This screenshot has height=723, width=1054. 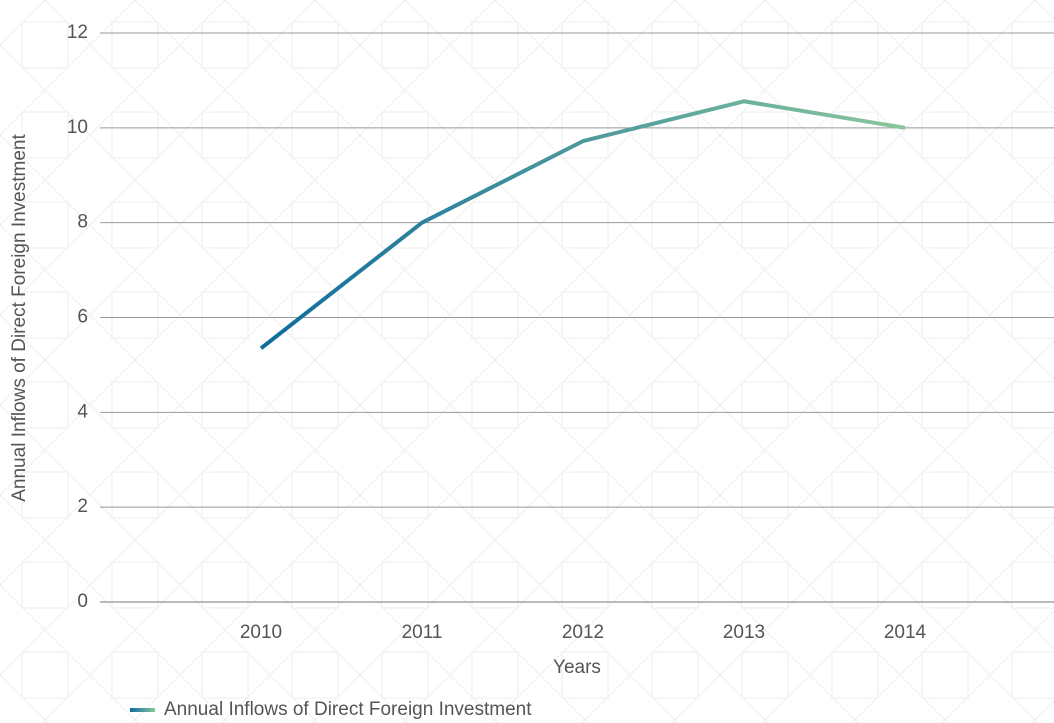 What do you see at coordinates (82, 601) in the screenshot?
I see `y-tick-label: 0` at bounding box center [82, 601].